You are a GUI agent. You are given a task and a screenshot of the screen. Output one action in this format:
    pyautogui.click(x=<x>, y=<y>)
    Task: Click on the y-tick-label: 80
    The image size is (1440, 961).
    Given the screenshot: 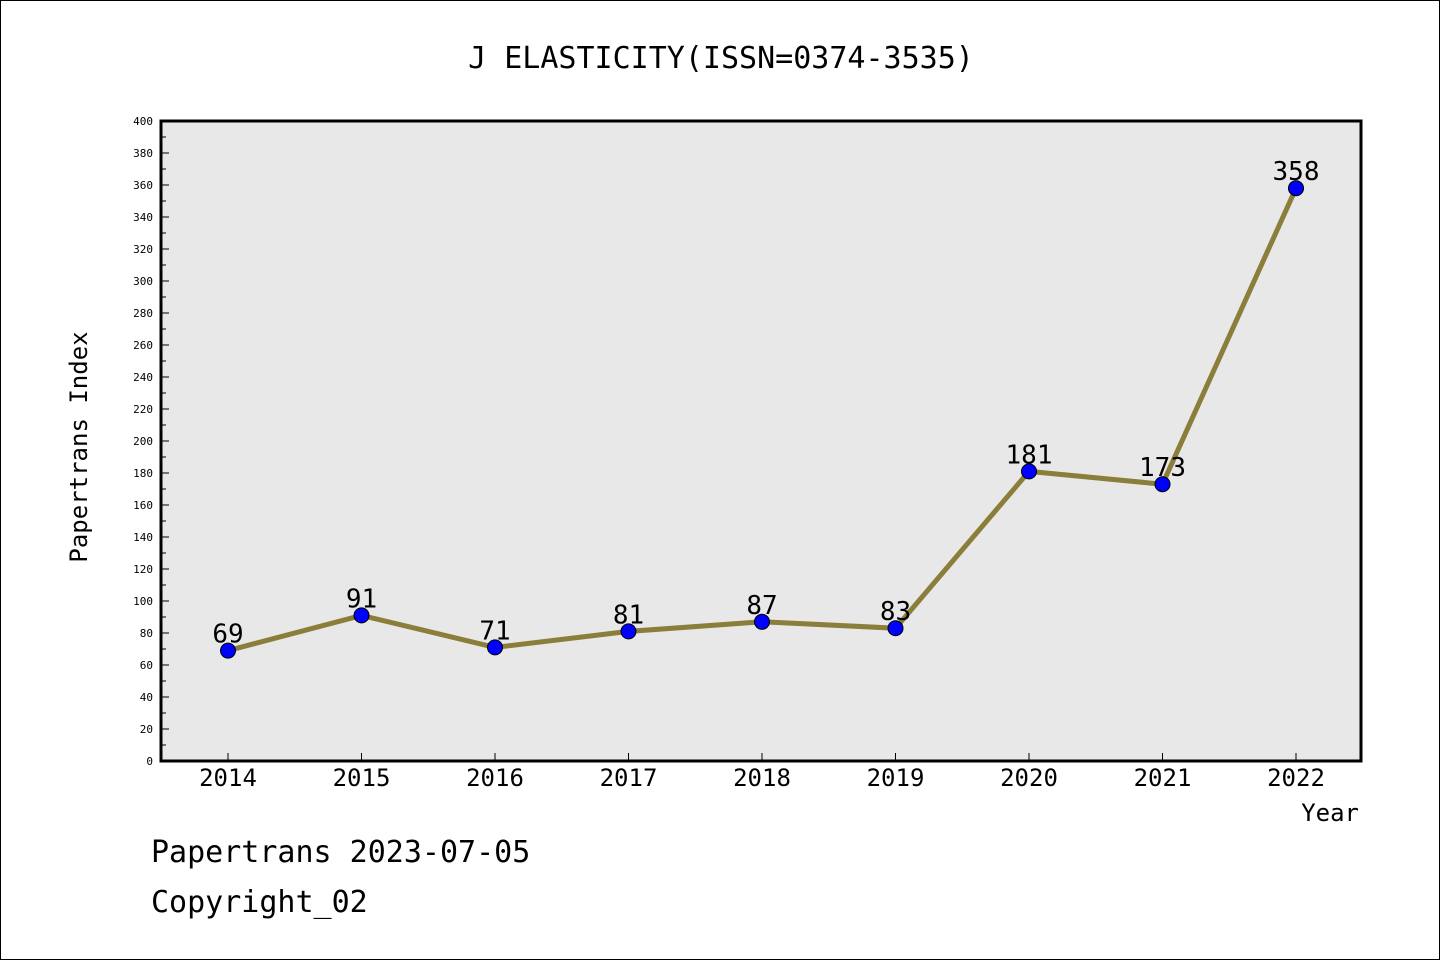 What is the action you would take?
    pyautogui.click(x=146, y=633)
    